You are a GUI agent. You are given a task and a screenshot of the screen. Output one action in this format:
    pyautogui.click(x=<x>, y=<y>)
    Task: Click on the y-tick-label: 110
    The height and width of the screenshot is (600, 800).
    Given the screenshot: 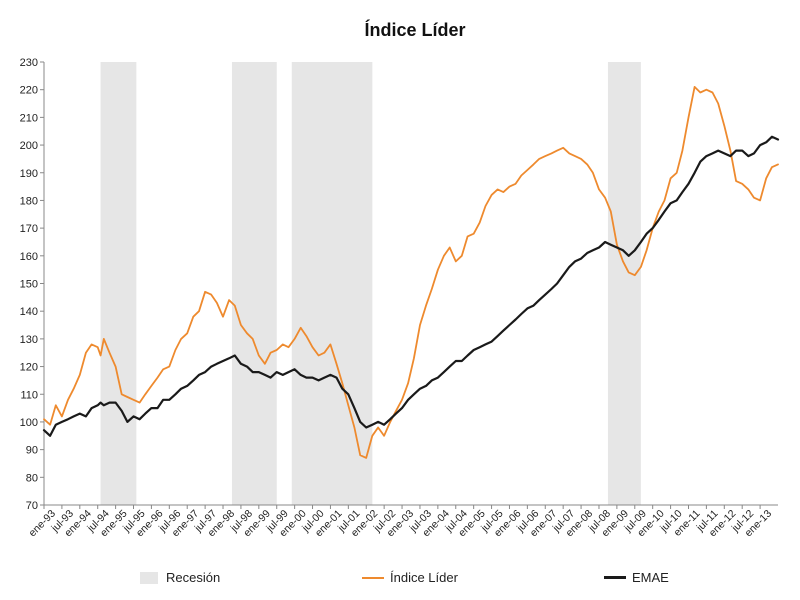 What is the action you would take?
    pyautogui.click(x=29, y=395)
    